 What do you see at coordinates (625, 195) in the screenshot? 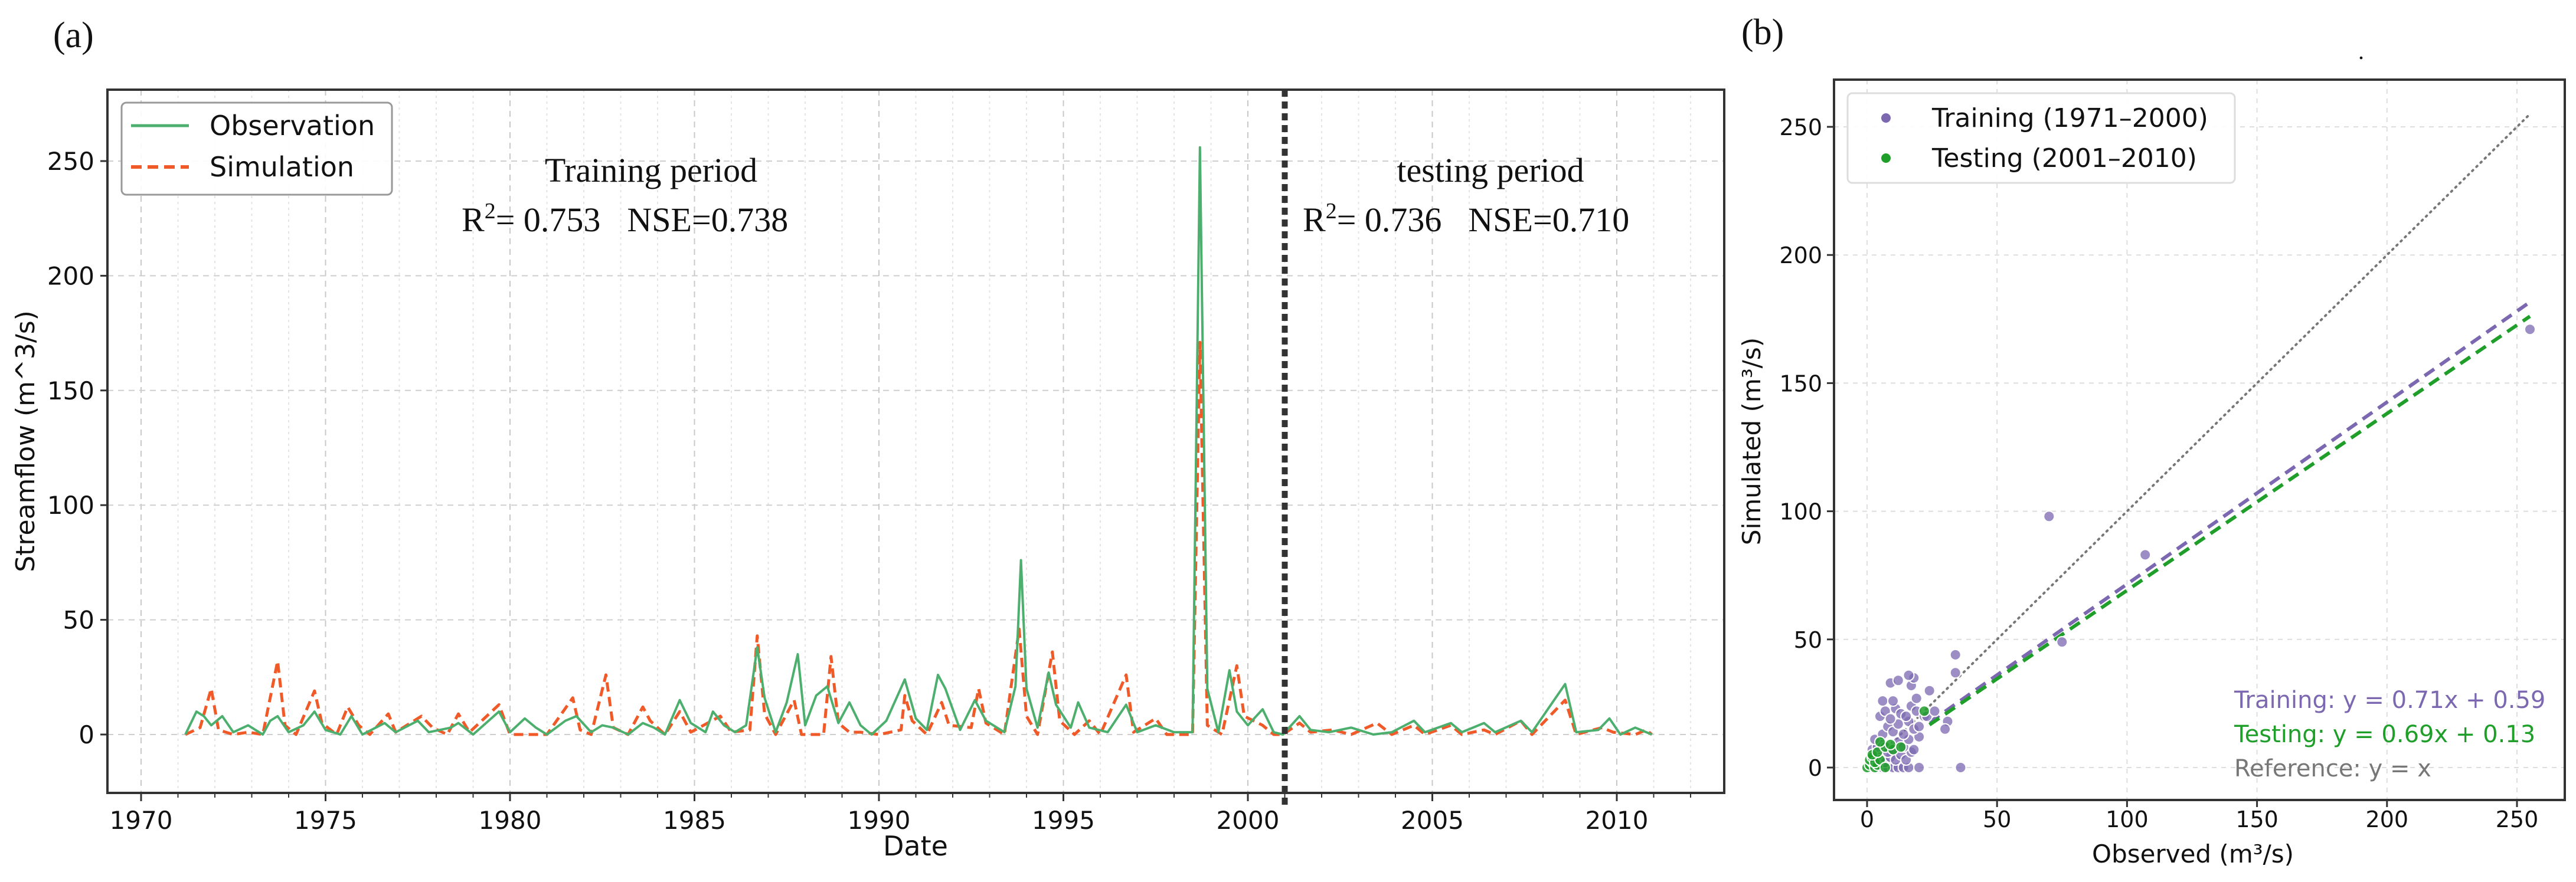
I see `training-period-annotation: Training period R2= 0.753 NSE=0.738` at bounding box center [625, 195].